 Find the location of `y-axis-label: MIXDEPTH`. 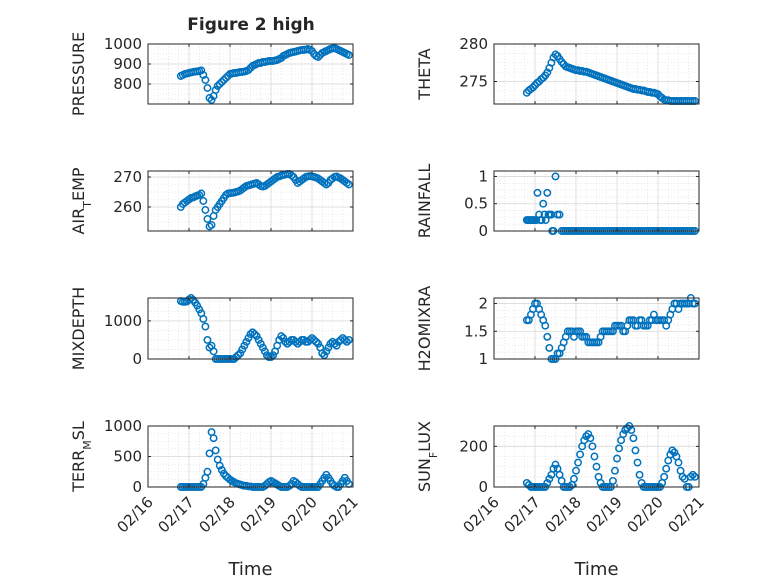

y-axis-label: MIXDEPTH is located at coordinates (78, 328).